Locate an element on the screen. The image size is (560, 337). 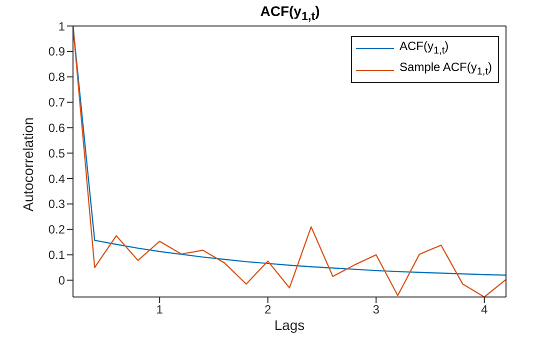
y-axis-title: Autocorrelation is located at coordinates (28, 164).